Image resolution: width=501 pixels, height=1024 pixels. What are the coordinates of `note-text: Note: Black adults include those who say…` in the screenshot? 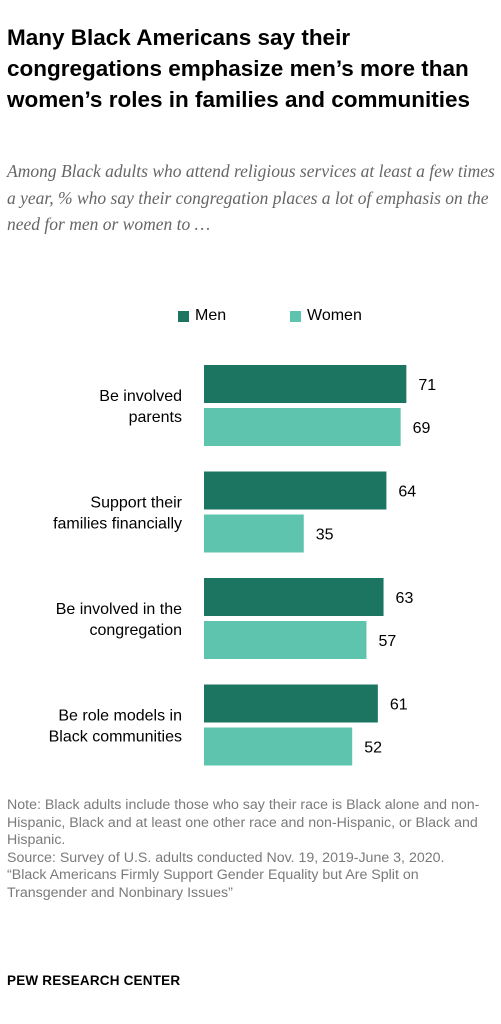 It's located at (243, 823).